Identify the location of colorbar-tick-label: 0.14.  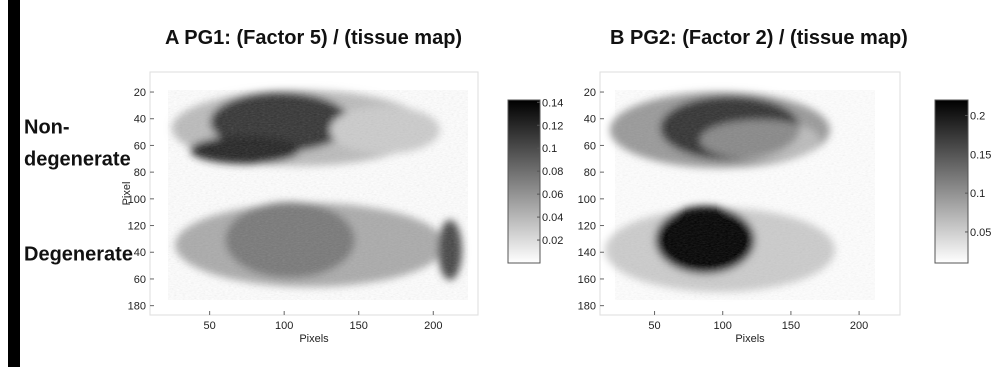
(552, 103).